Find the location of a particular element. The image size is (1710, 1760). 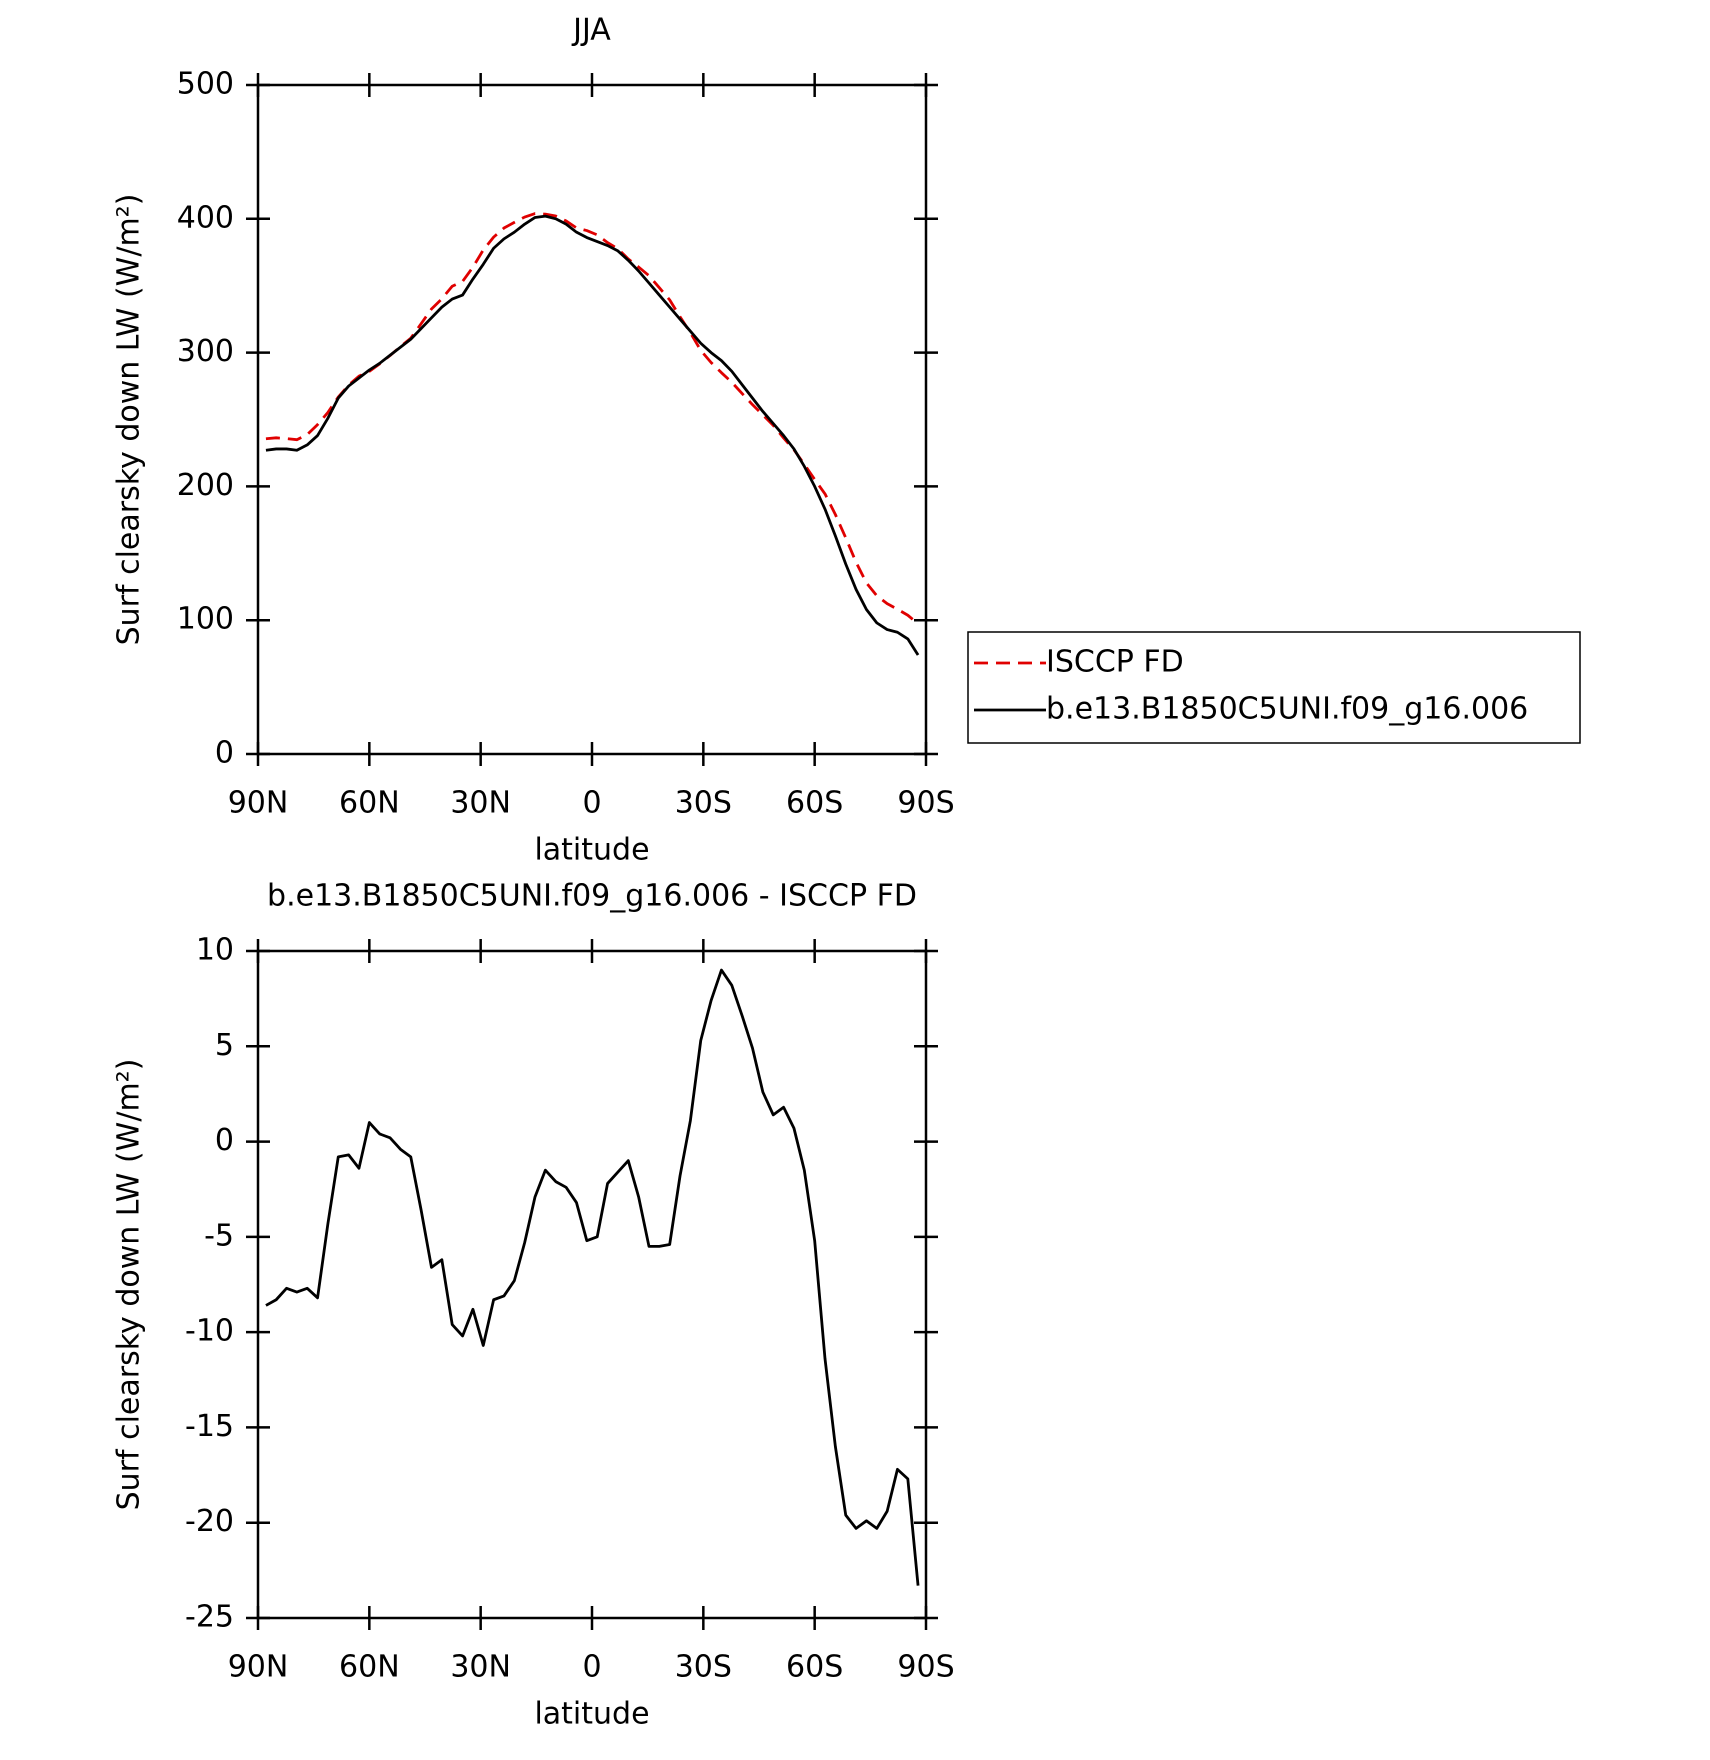

y-tick-label: 5 is located at coordinates (224, 1045).